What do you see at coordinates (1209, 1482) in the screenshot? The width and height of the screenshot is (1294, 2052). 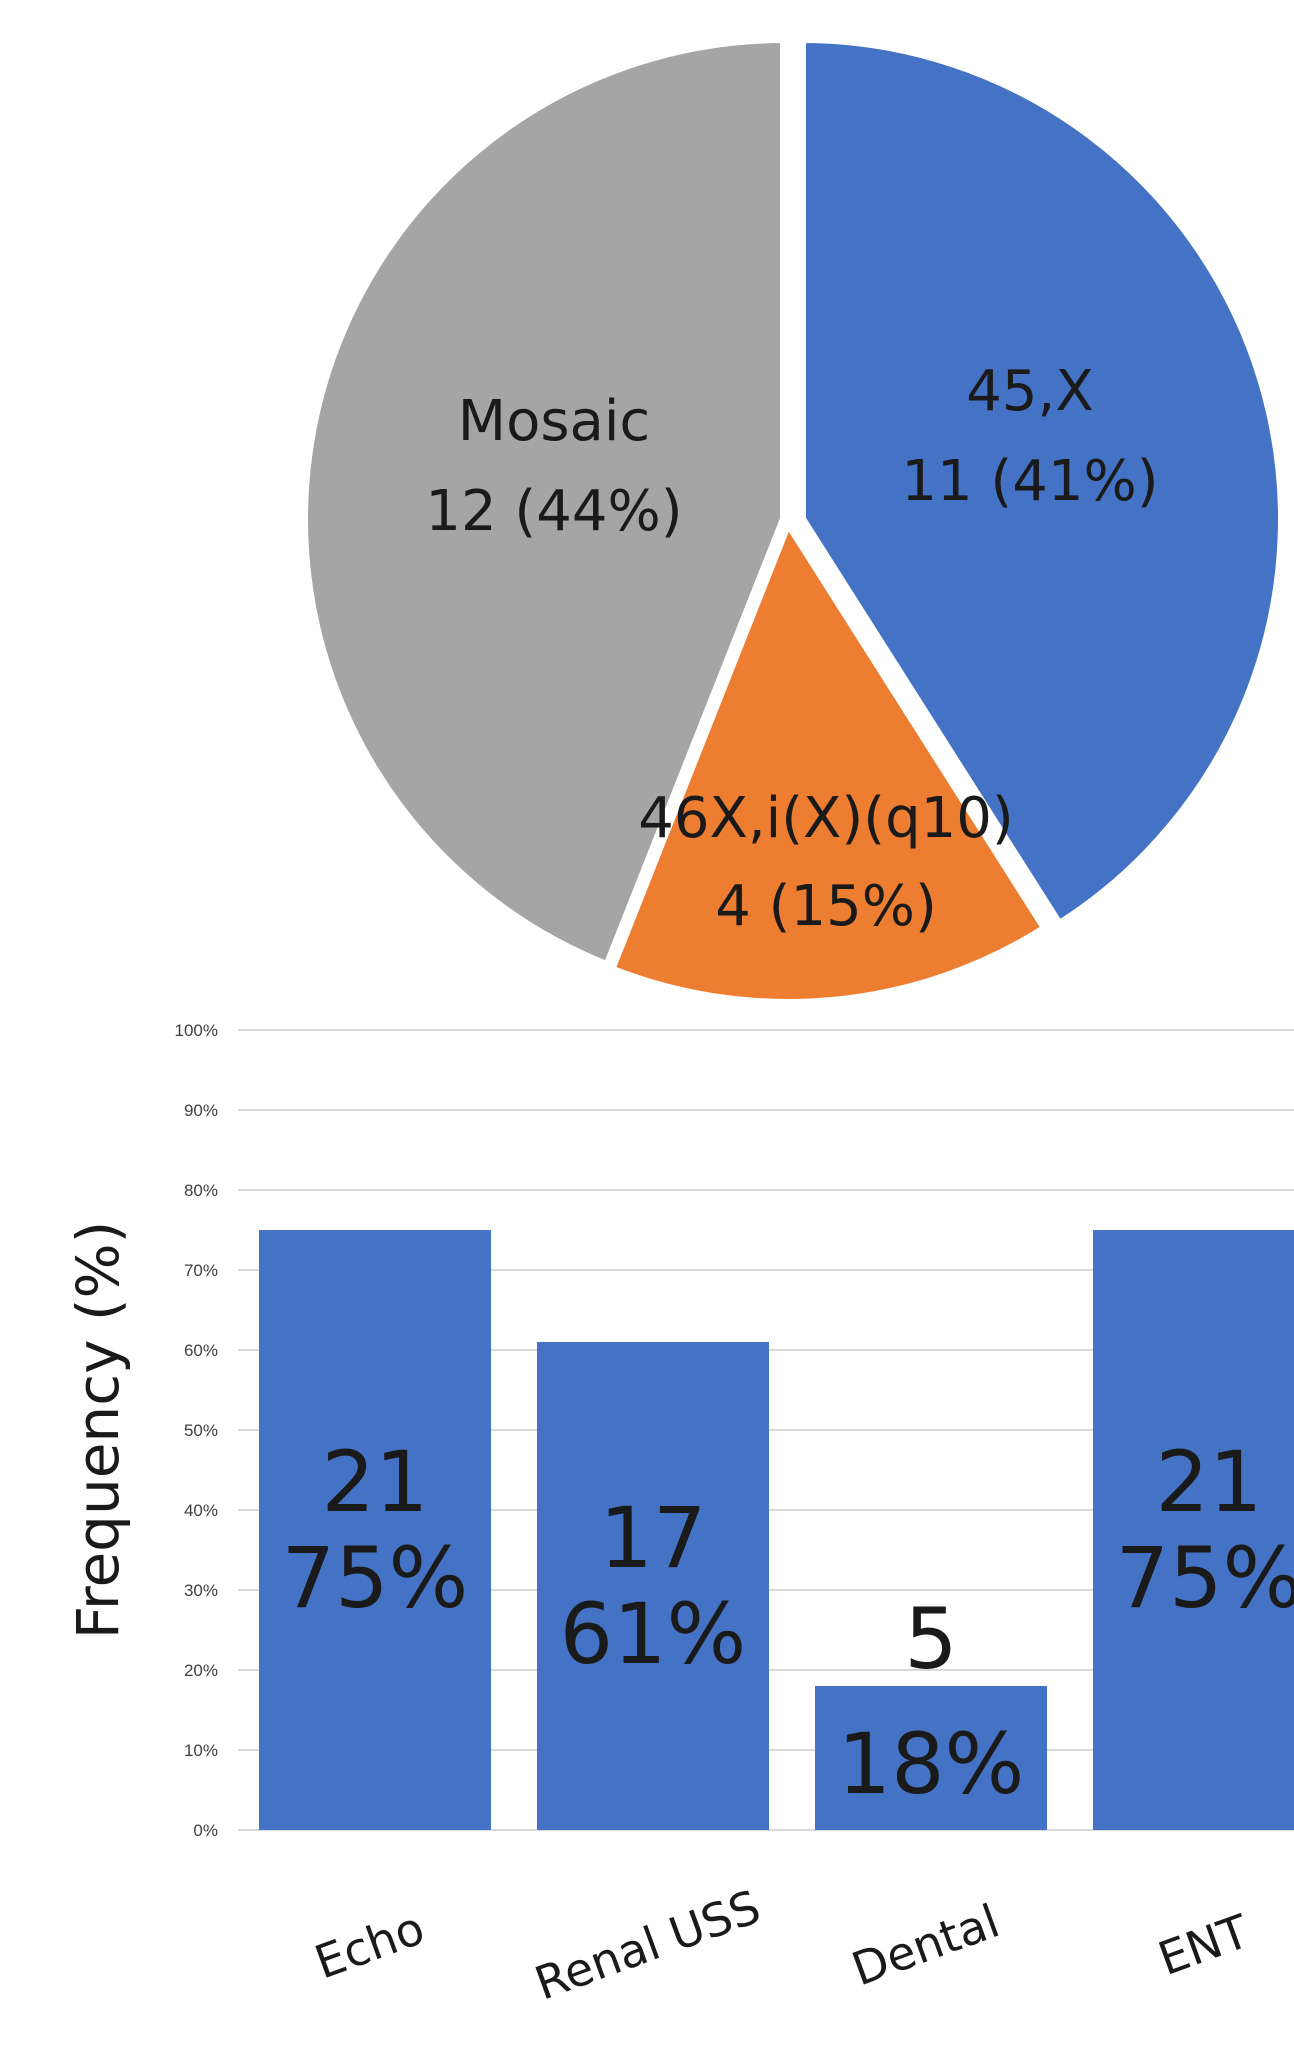 I see `bar-count-label-ent: 21` at bounding box center [1209, 1482].